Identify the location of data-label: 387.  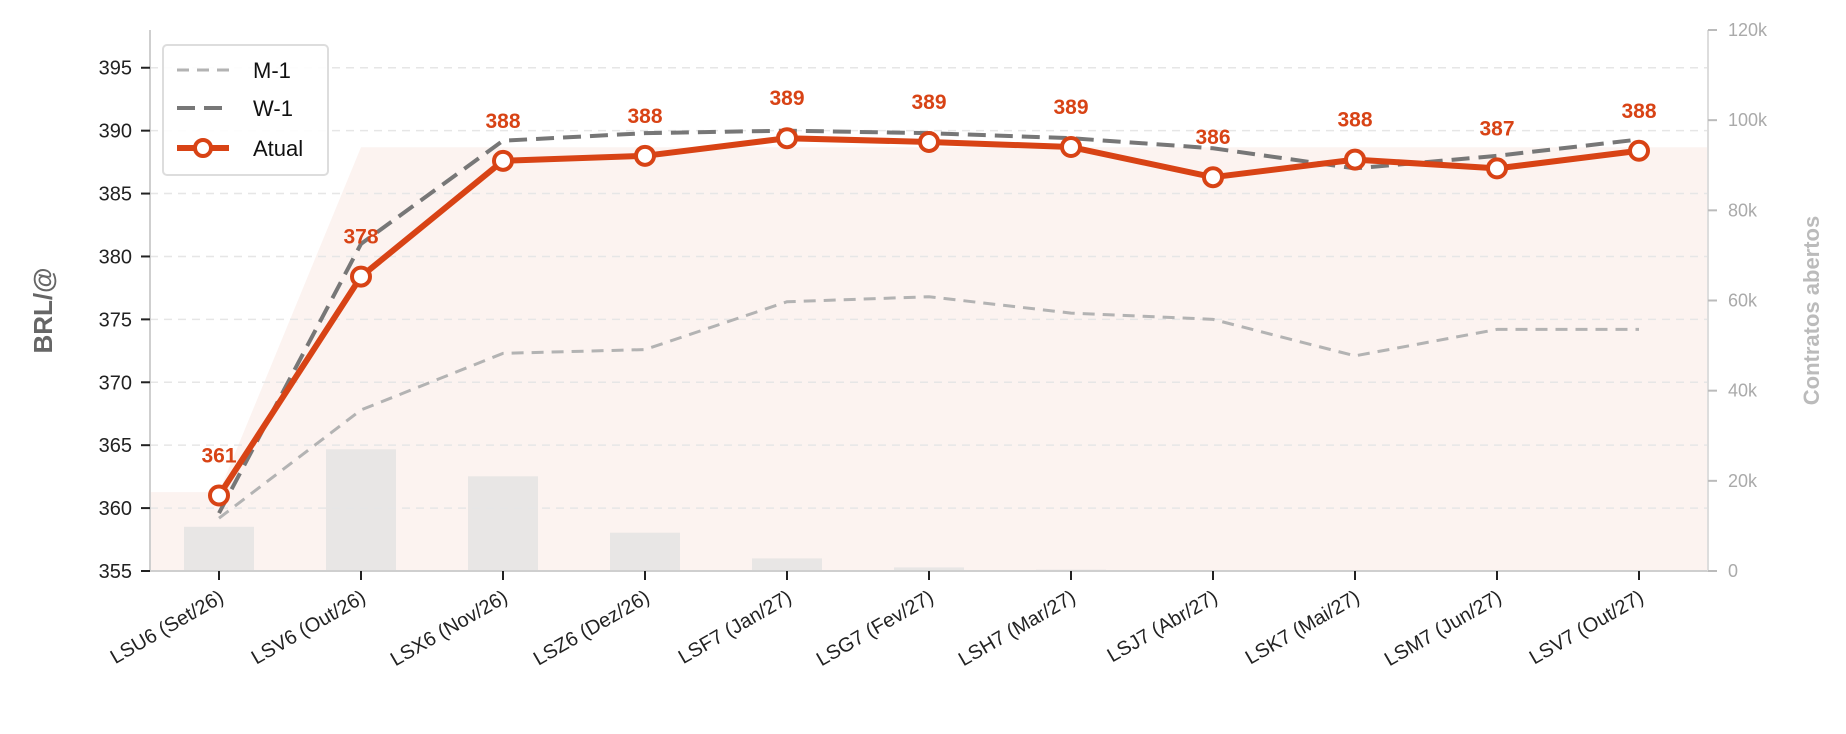
(1496, 128).